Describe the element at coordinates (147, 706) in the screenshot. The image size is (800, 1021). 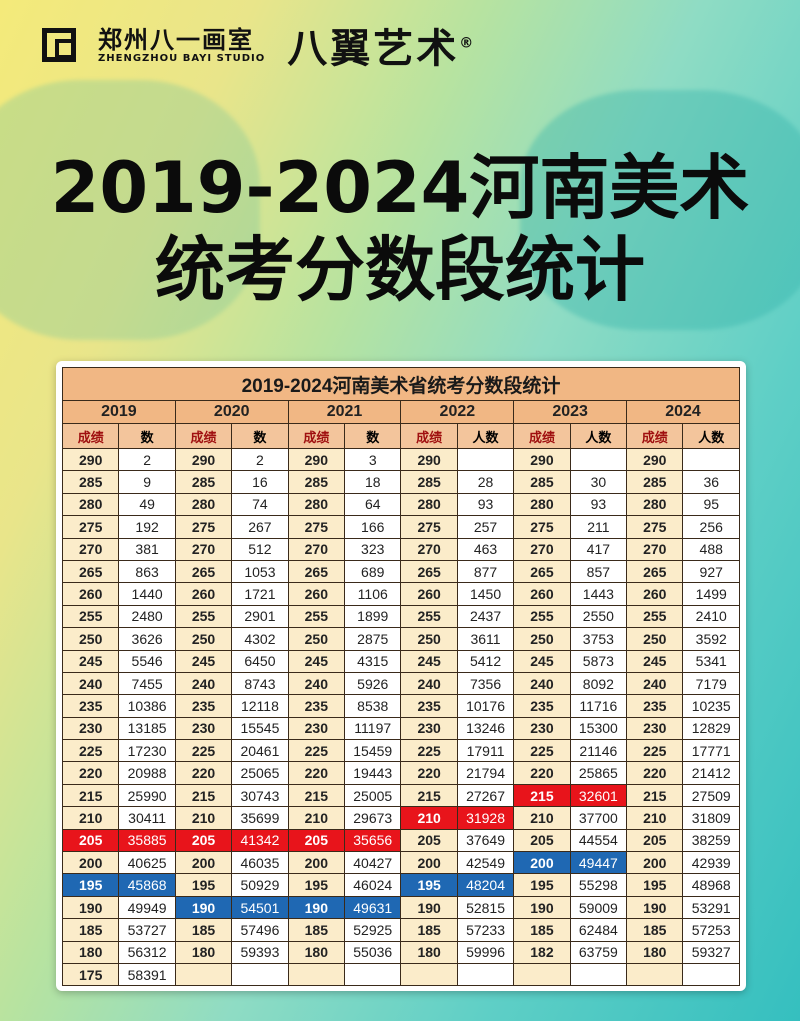
I see `count-cell: 10386` at that location.